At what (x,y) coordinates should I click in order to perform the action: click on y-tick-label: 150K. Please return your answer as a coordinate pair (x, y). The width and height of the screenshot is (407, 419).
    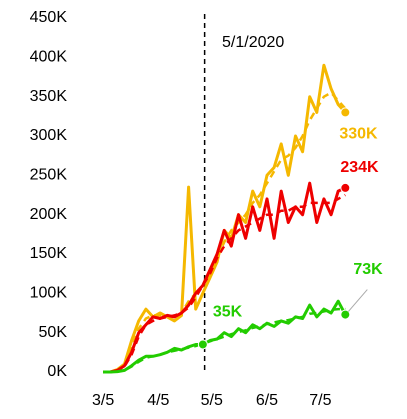
    Looking at the image, I should click on (49, 253).